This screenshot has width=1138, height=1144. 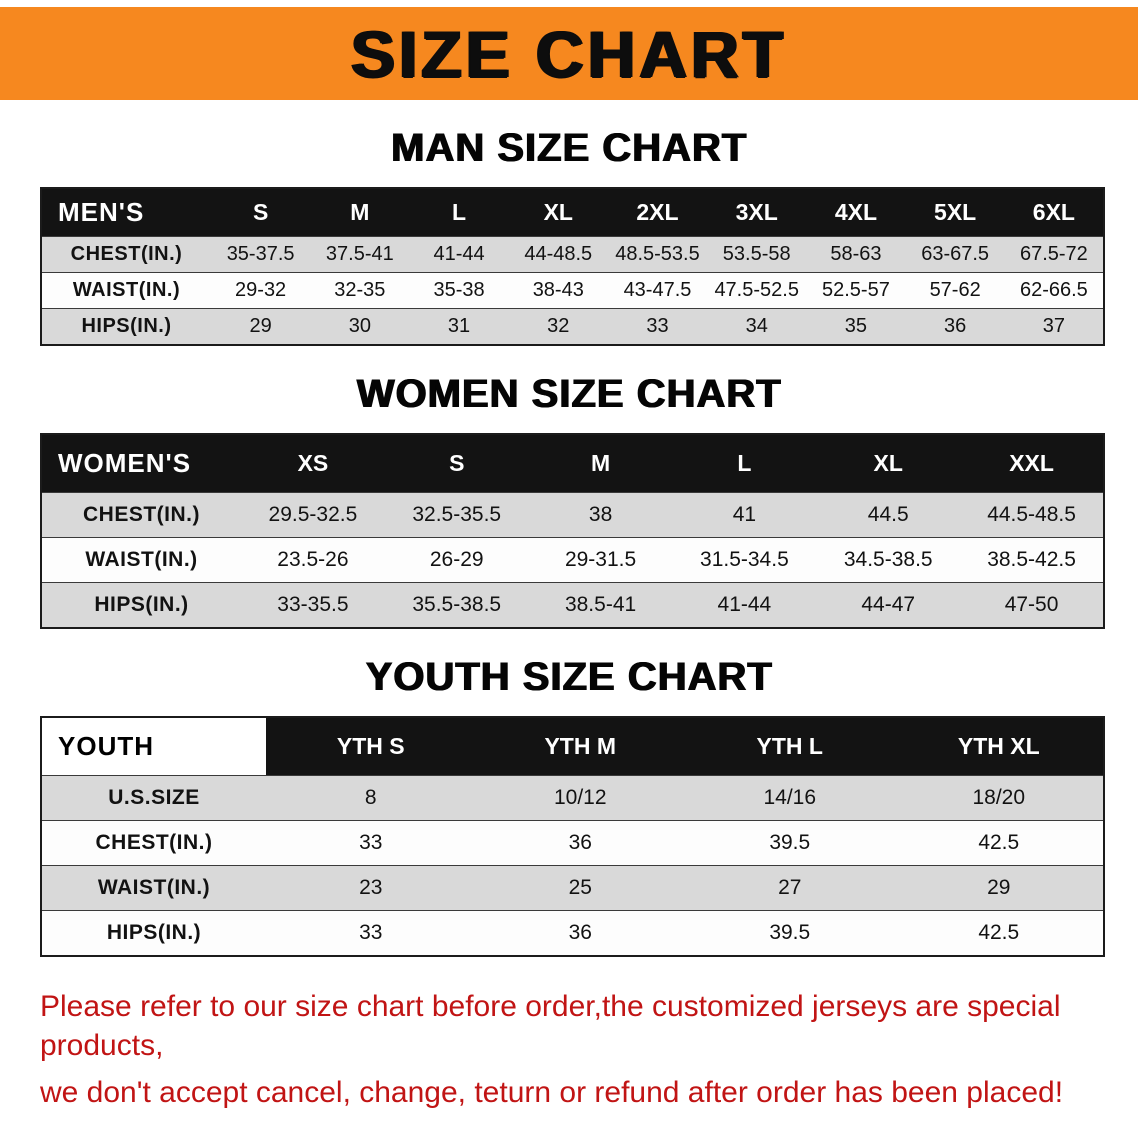 I want to click on size-header-cell: 6XL, so click(x=1054, y=212).